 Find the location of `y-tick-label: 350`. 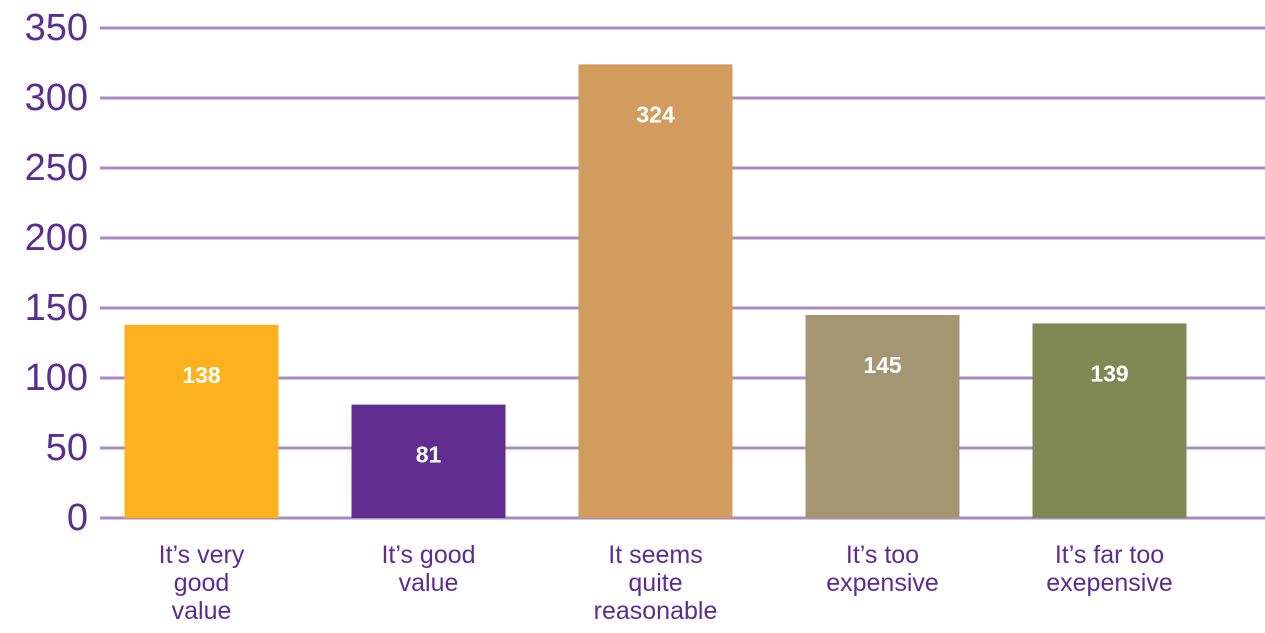

y-tick-label: 350 is located at coordinates (56, 28).